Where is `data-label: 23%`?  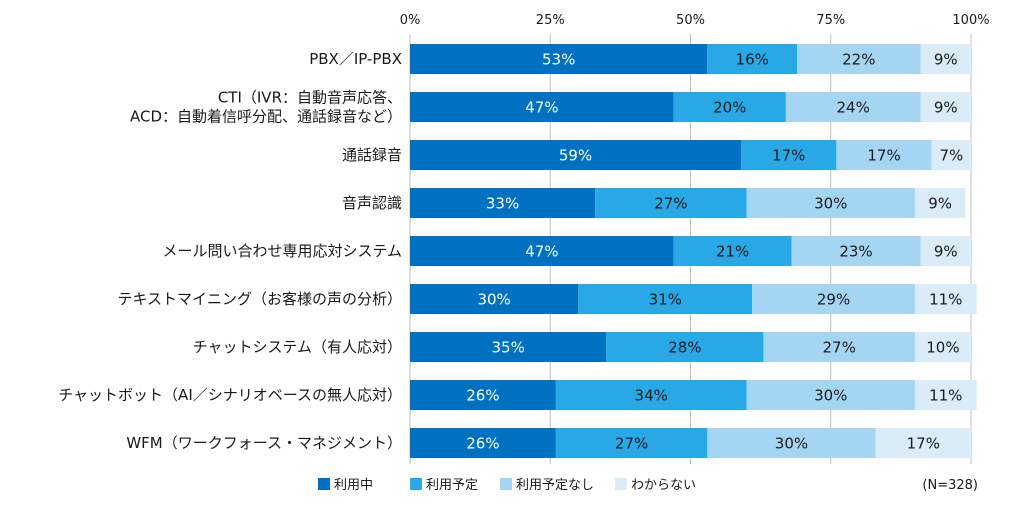
data-label: 23% is located at coordinates (855, 252).